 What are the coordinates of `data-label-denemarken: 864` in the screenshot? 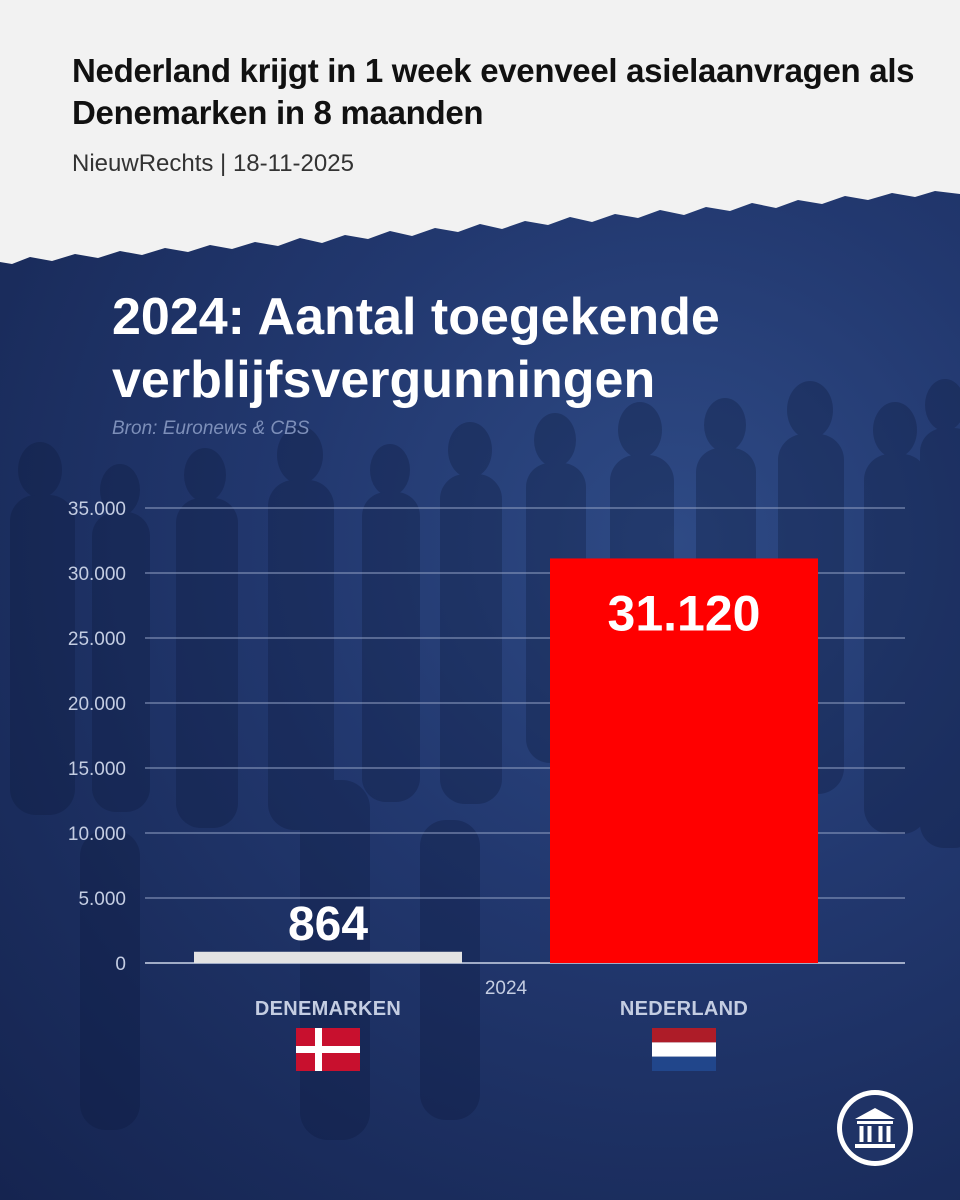 It's located at (328, 924).